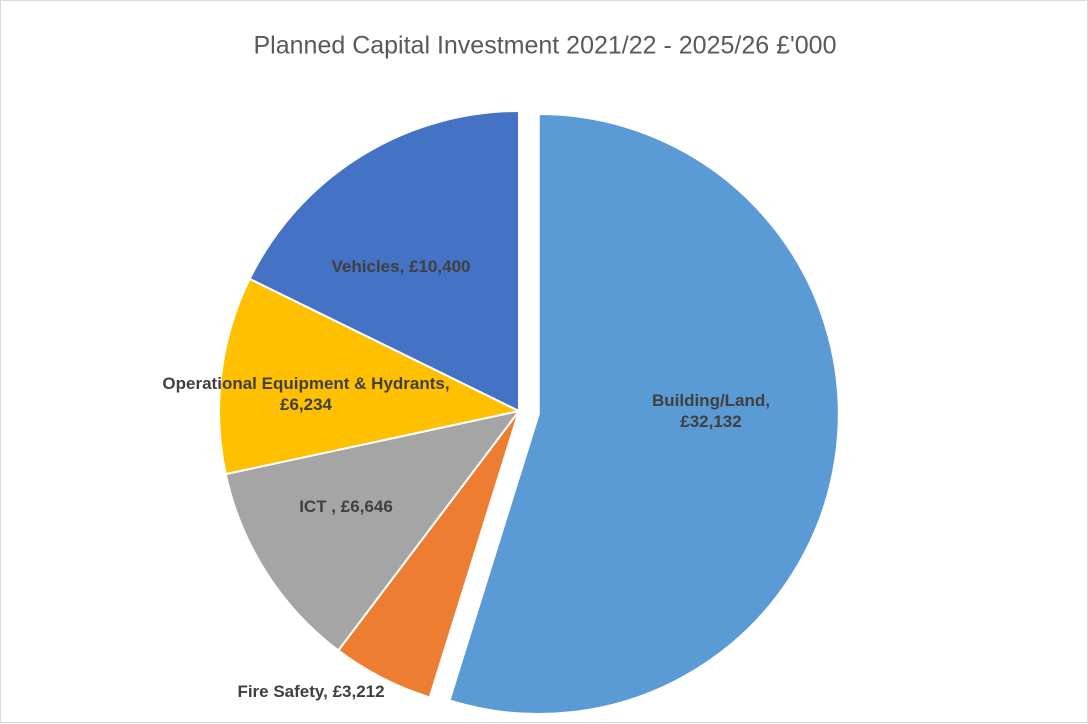  I want to click on category-label: Fire Safety,, so click(282, 691).